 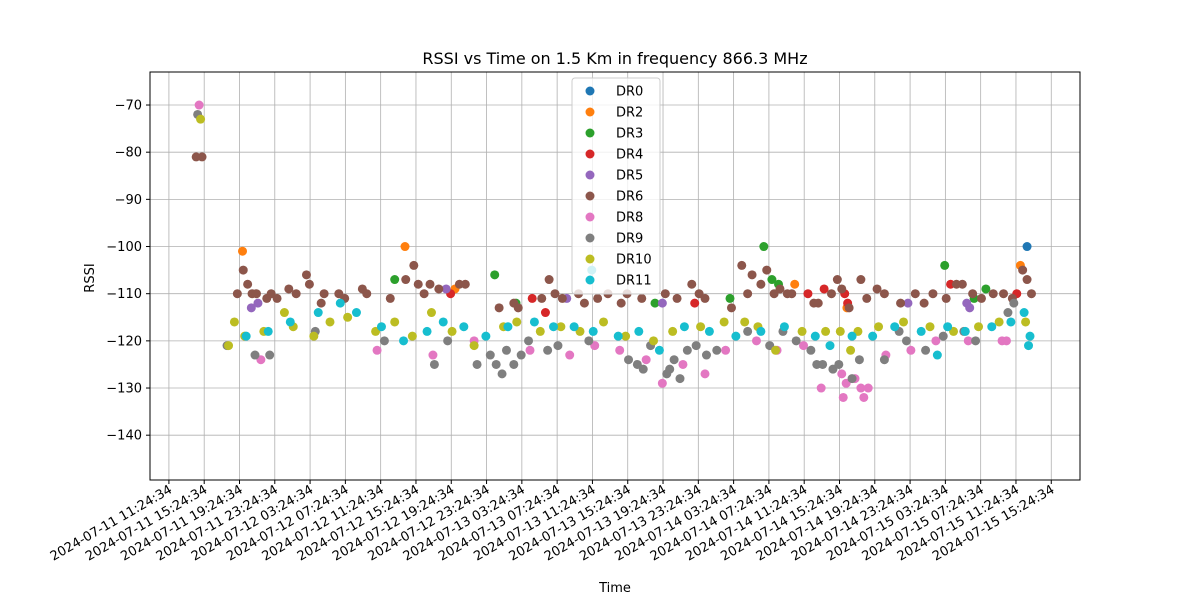 I want to click on series-dr0, so click(x=1027, y=247).